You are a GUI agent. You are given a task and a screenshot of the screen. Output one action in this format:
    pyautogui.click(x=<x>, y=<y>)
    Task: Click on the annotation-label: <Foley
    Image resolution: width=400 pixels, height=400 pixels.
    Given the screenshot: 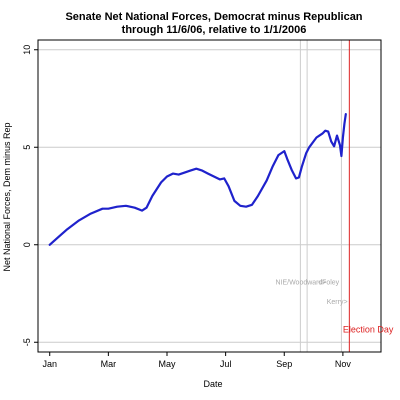 What is the action you would take?
    pyautogui.click(x=329, y=283)
    